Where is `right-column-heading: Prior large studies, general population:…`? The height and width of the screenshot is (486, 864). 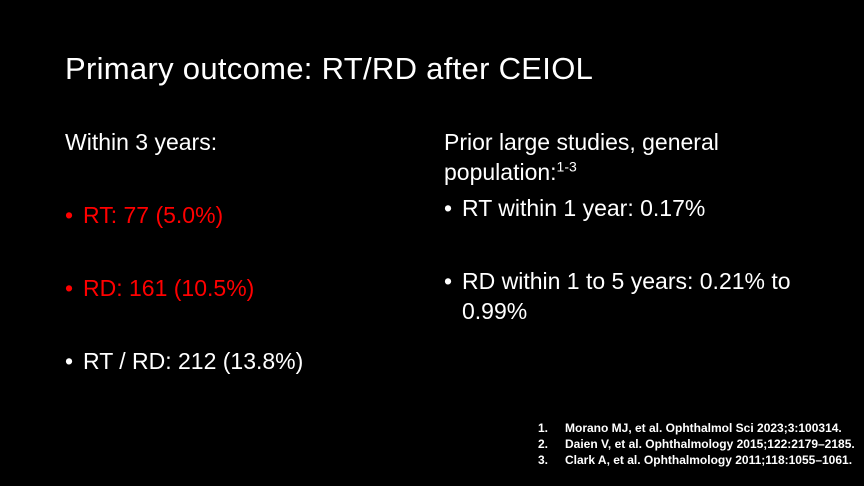 right-column-heading: Prior large studies, general population:… is located at coordinates (628, 157).